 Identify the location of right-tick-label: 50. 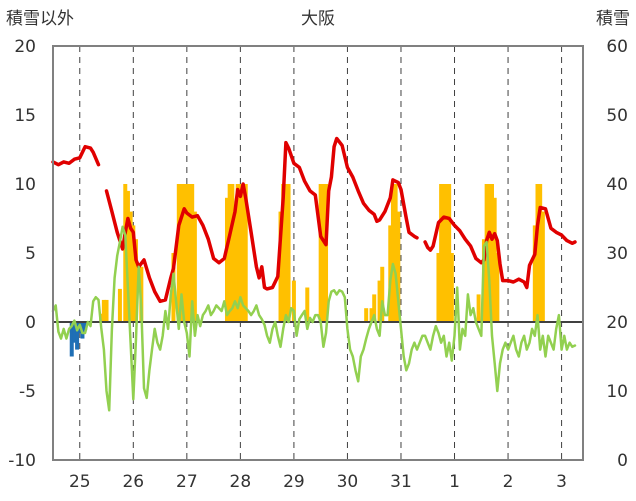
(617, 116).